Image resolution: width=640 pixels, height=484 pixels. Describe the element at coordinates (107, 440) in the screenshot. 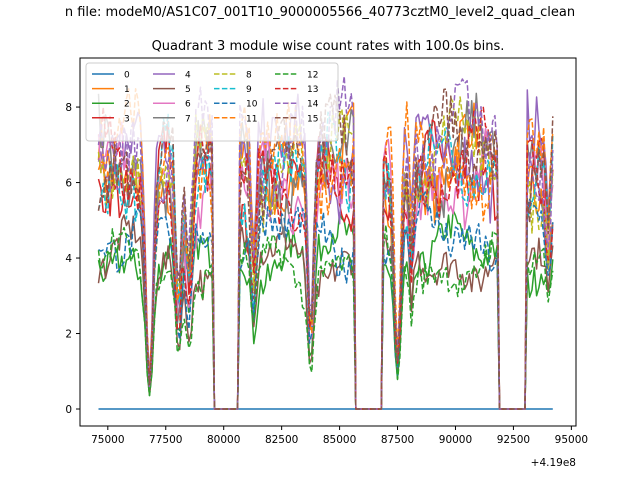

I see `x-tick-label: 75000` at that location.